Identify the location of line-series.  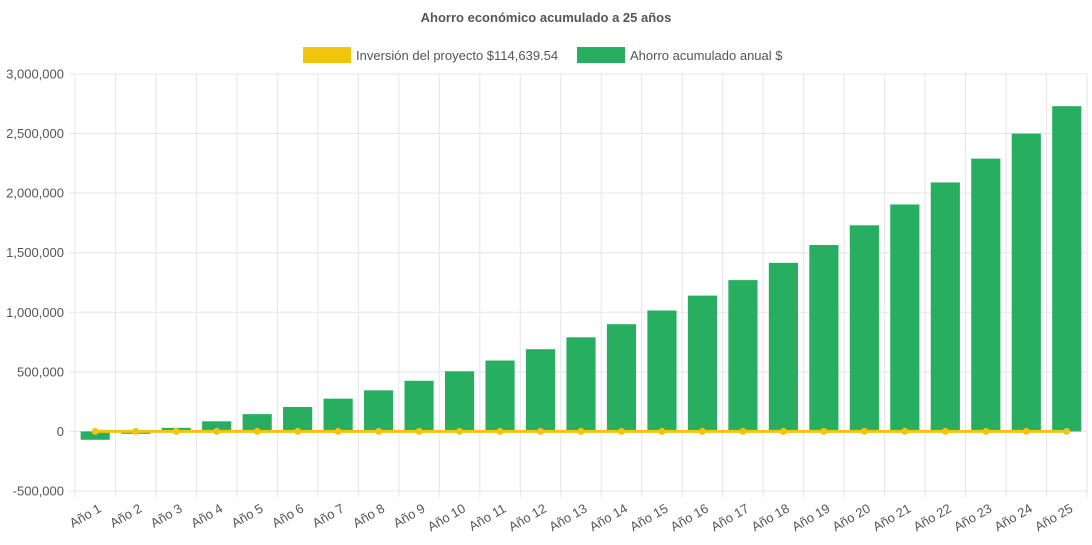
(581, 431).